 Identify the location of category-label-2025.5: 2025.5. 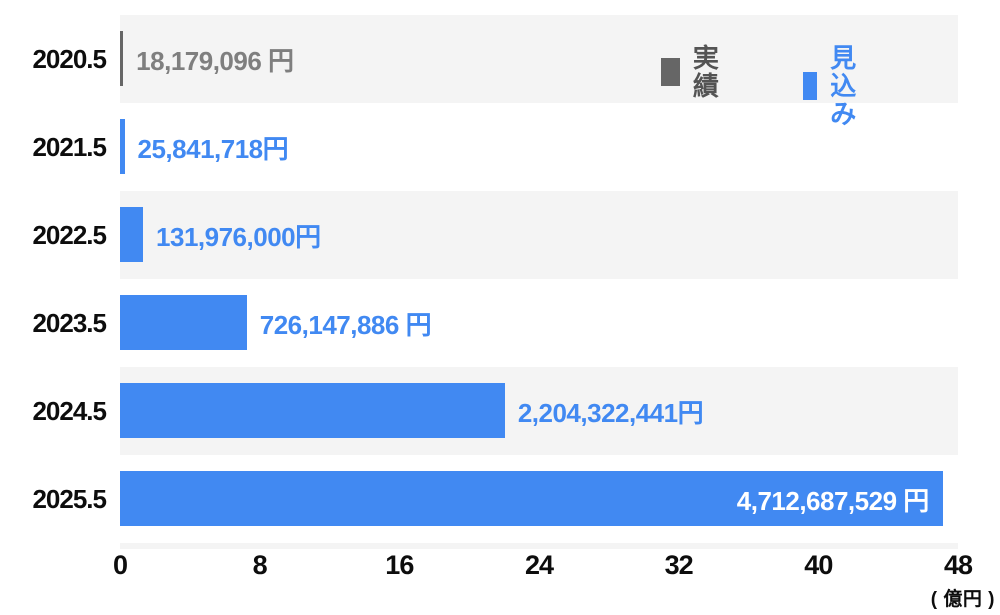
(69, 498).